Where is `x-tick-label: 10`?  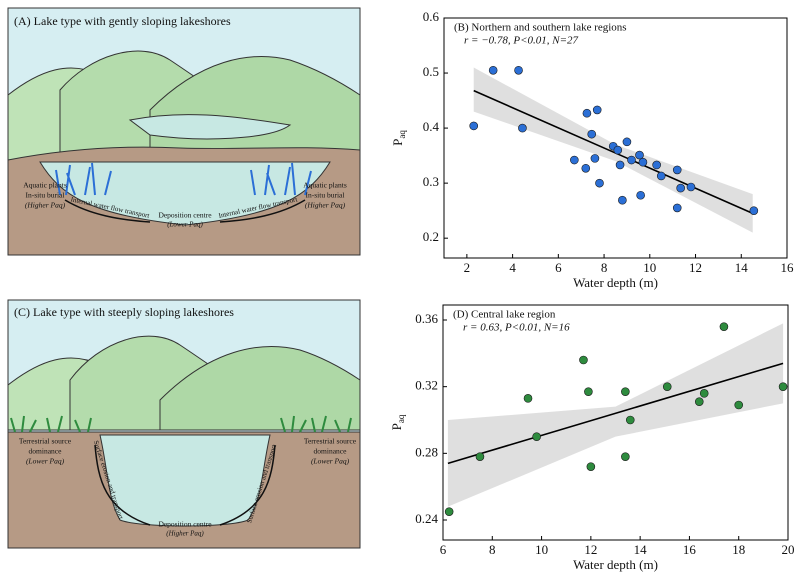
x-tick-label: 10 is located at coordinates (649, 267).